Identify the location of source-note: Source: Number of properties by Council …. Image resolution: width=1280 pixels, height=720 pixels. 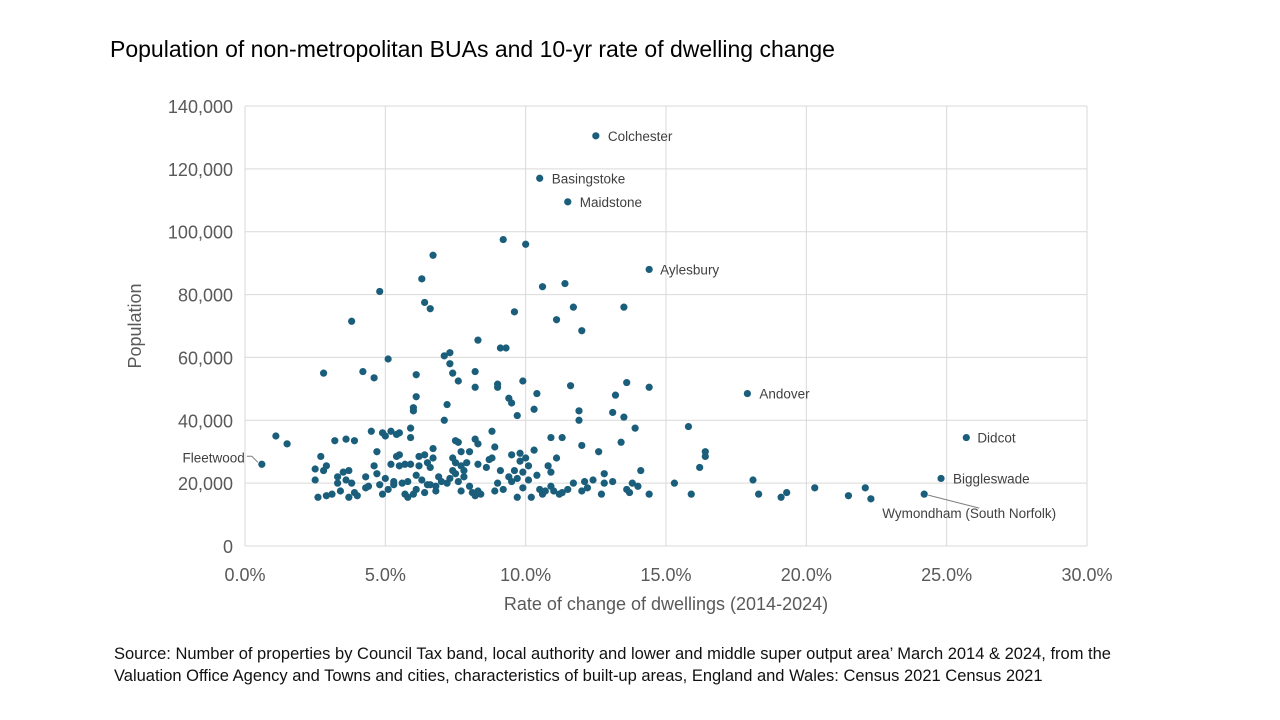
(612, 665).